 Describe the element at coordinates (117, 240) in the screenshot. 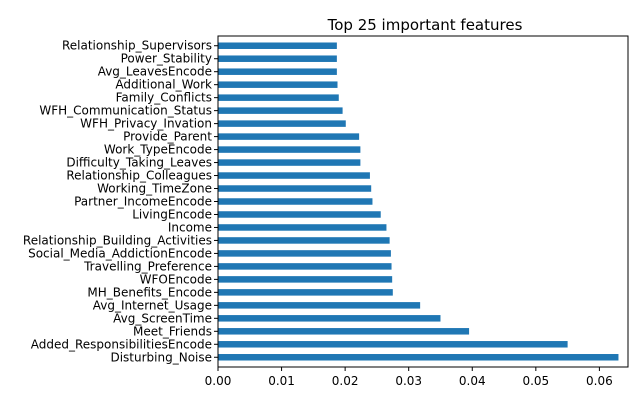

I see `y-tick-label: Relationship_Building_Activities` at that location.